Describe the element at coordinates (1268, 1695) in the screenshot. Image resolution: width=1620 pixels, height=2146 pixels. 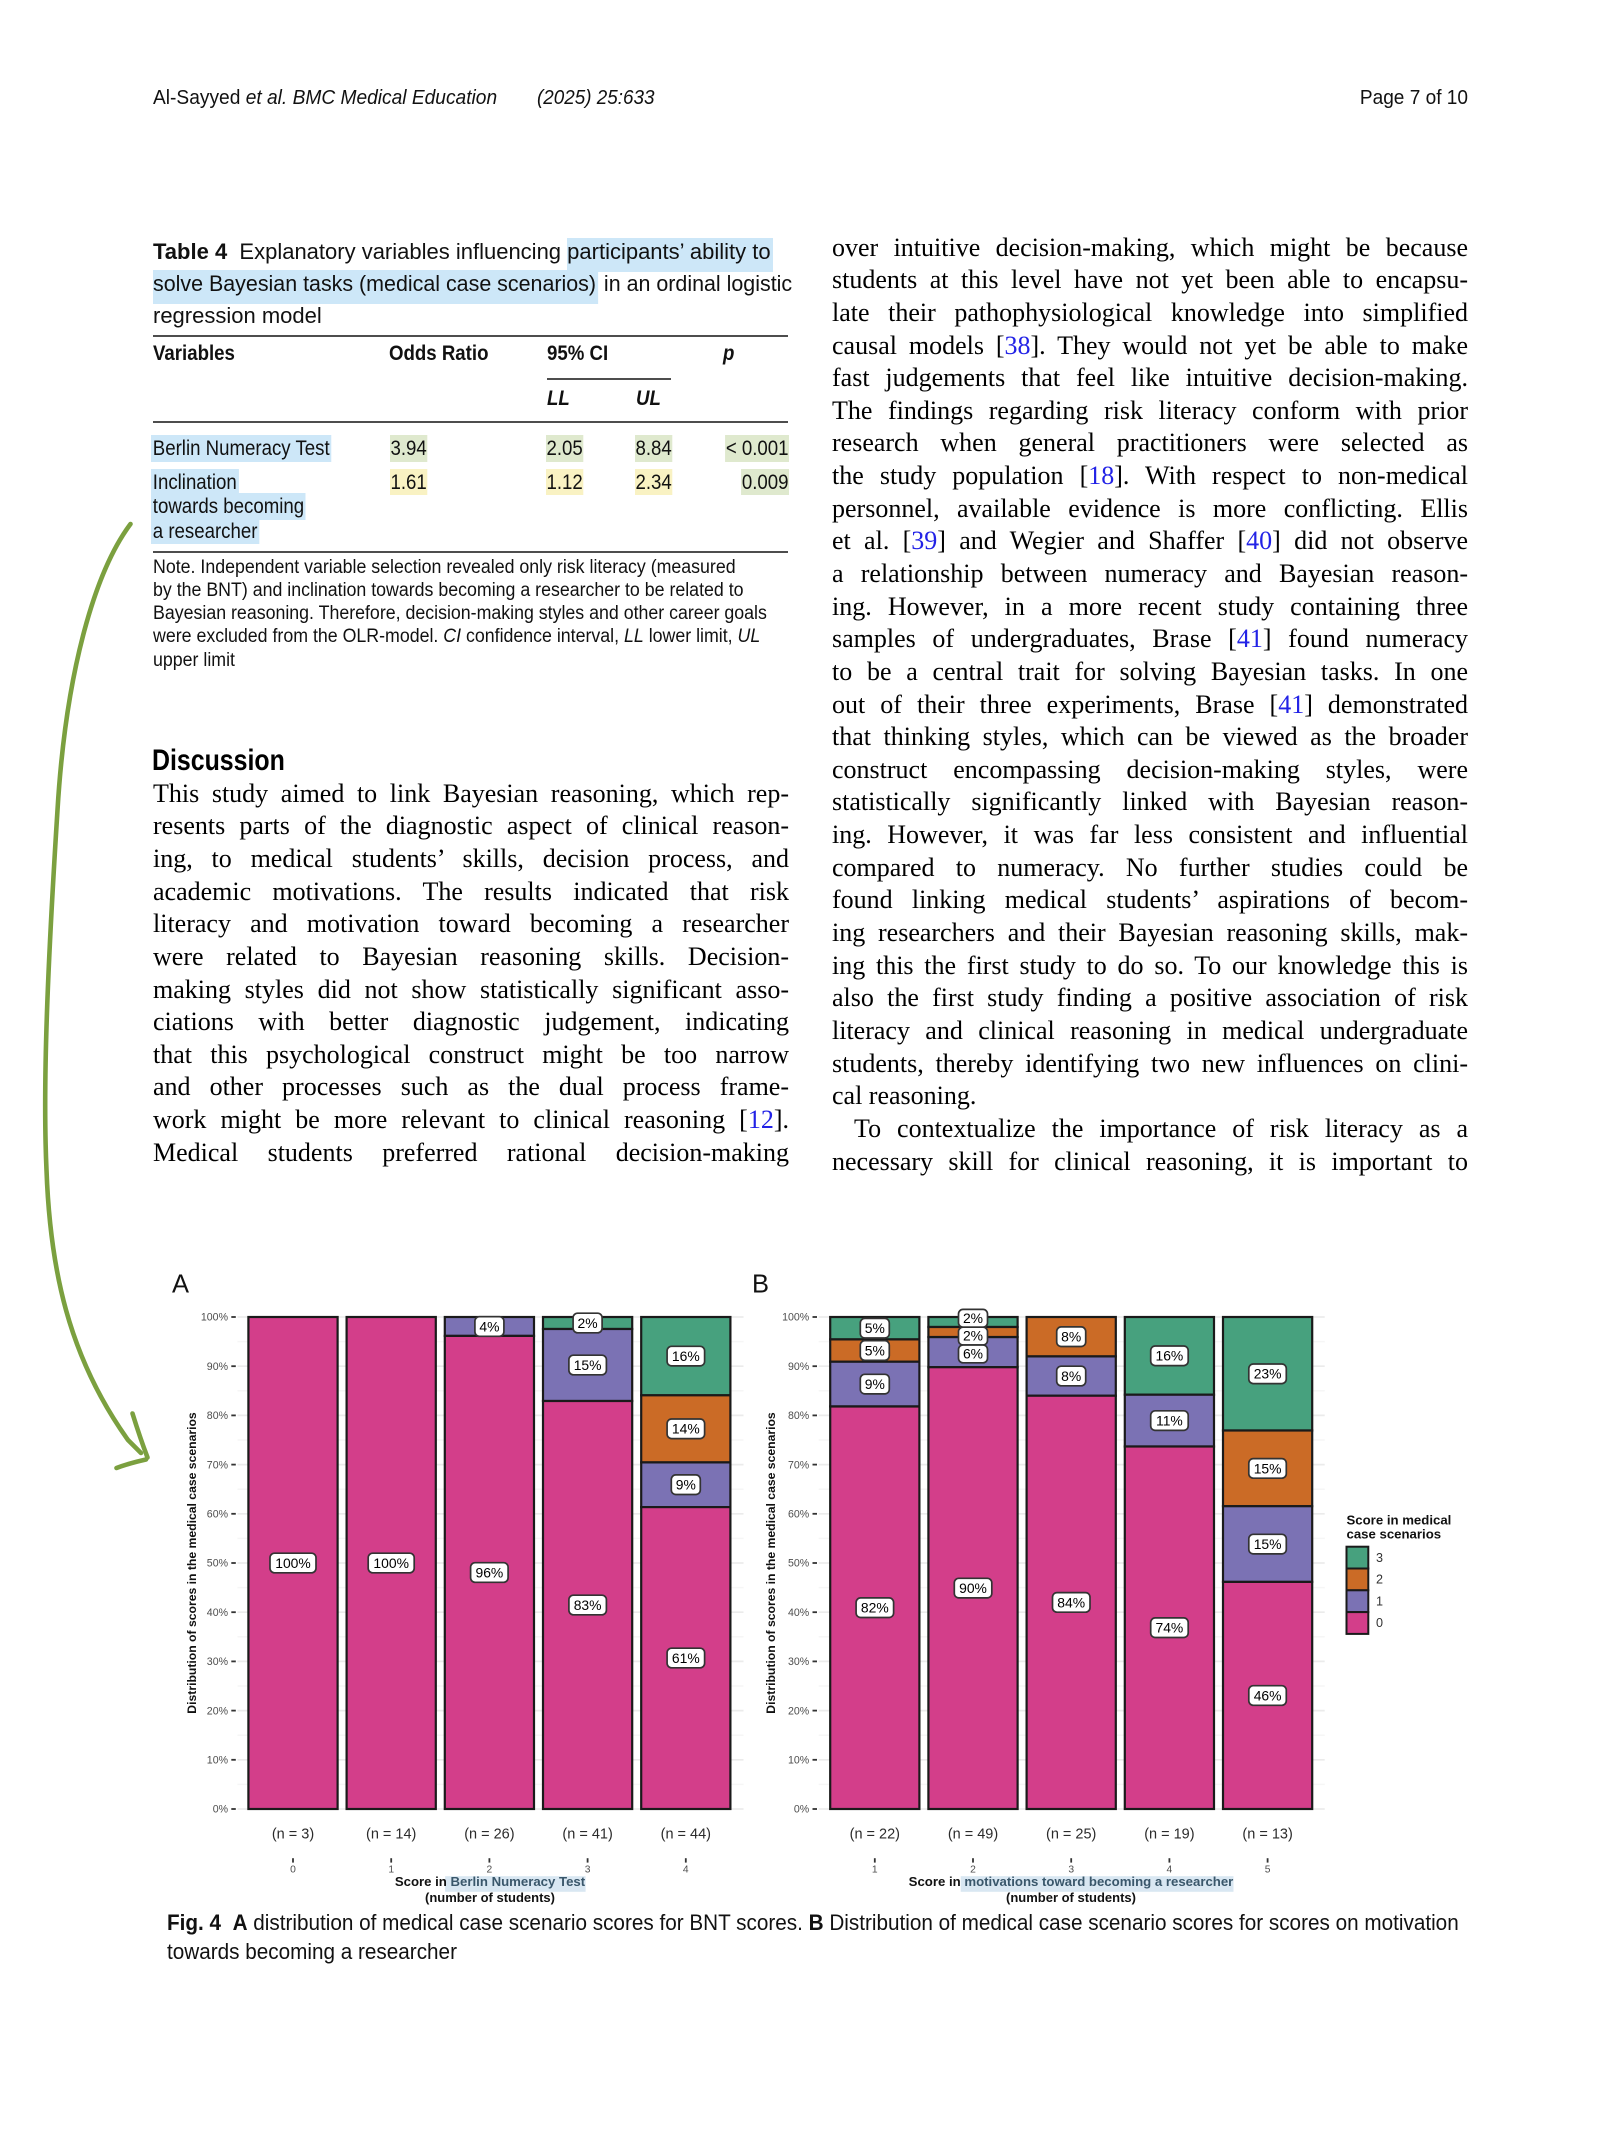
I see `svg-text: 46%` at that location.